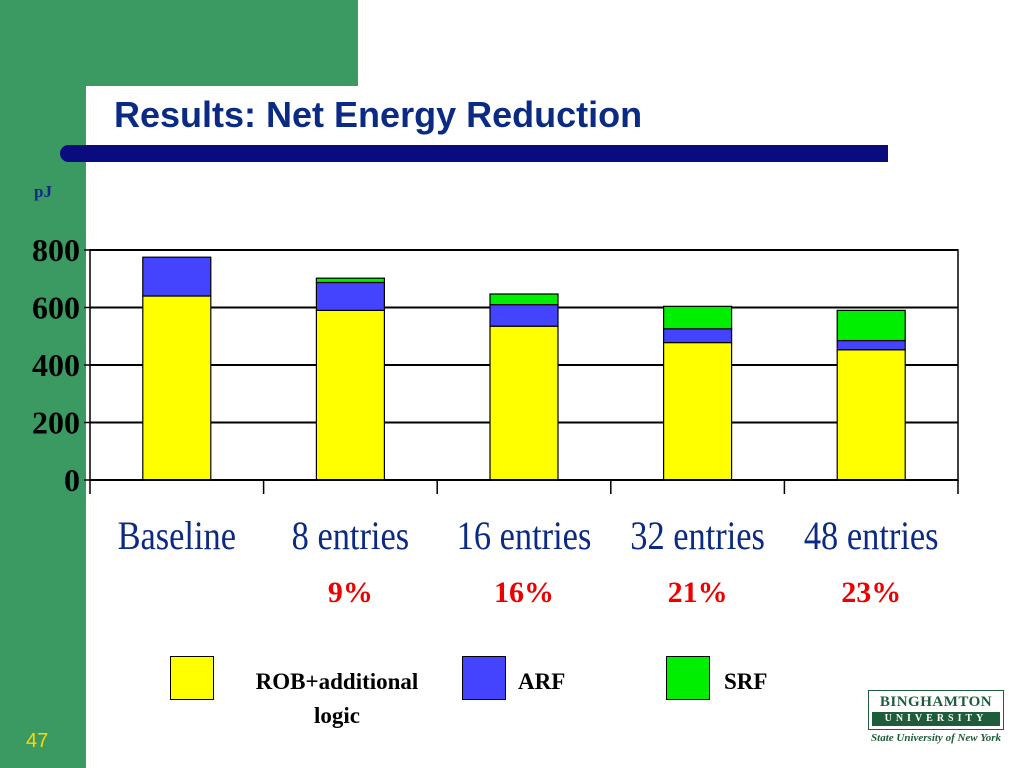  I want to click on y-axis-unit: pJ, so click(43, 191).